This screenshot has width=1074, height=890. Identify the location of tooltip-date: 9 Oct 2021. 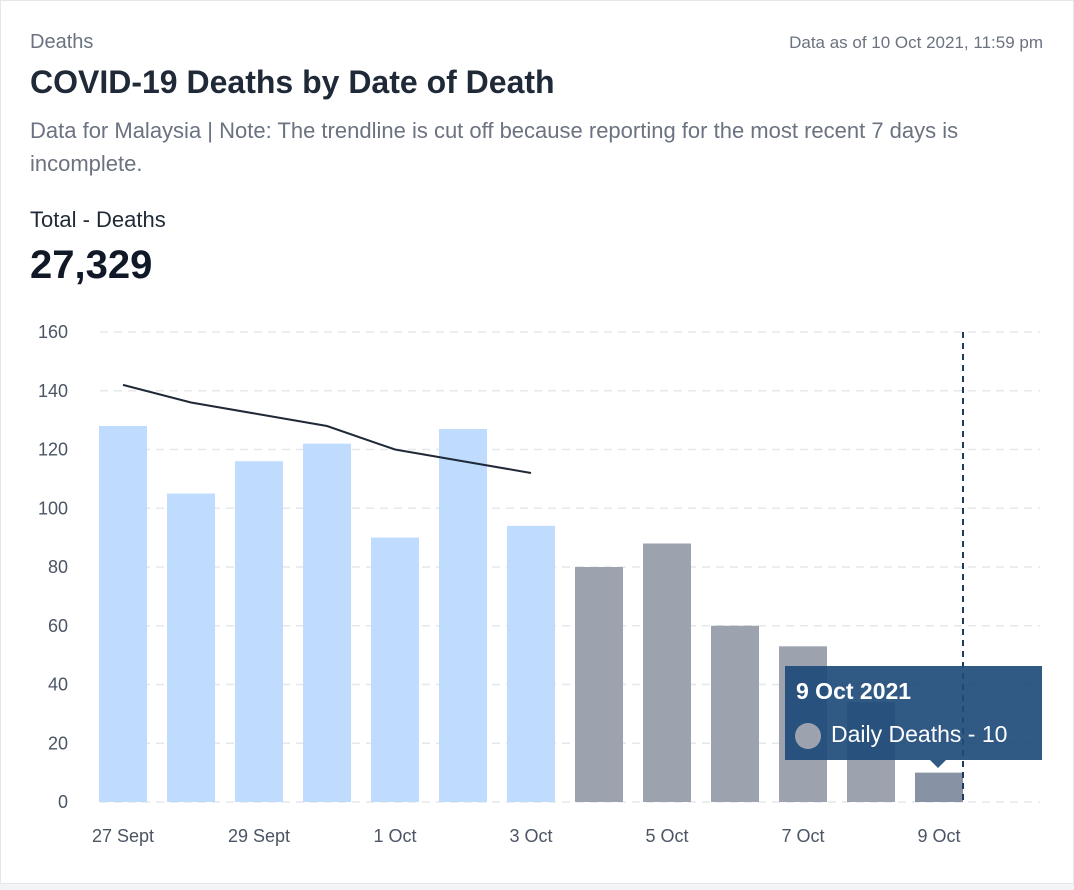
(854, 691).